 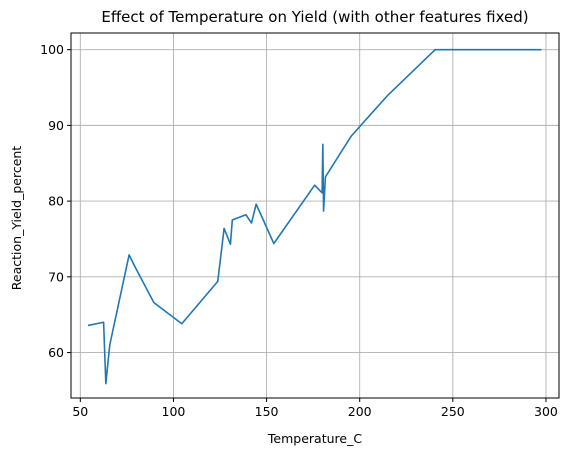 What do you see at coordinates (52, 49) in the screenshot?
I see `y-tick-label: 100` at bounding box center [52, 49].